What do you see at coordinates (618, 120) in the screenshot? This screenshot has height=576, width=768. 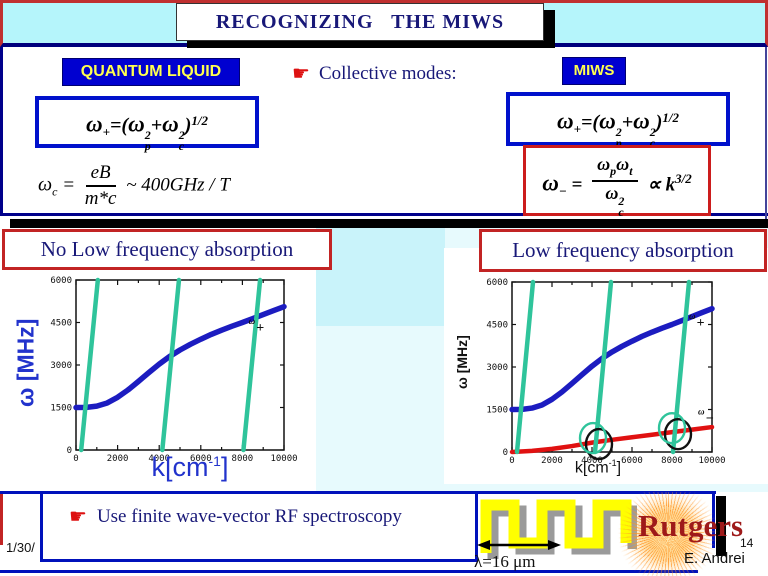 I see `omega-plus-formula-right: ω+=(ω 2 p +ω 2 c)1/2` at bounding box center [618, 120].